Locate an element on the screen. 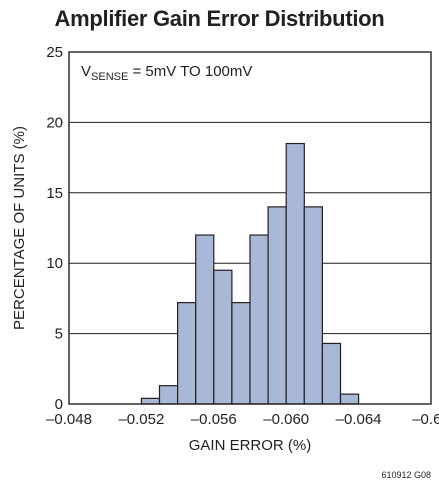 The width and height of the screenshot is (439, 485). y-tick-label: 0 is located at coordinates (59, 404).